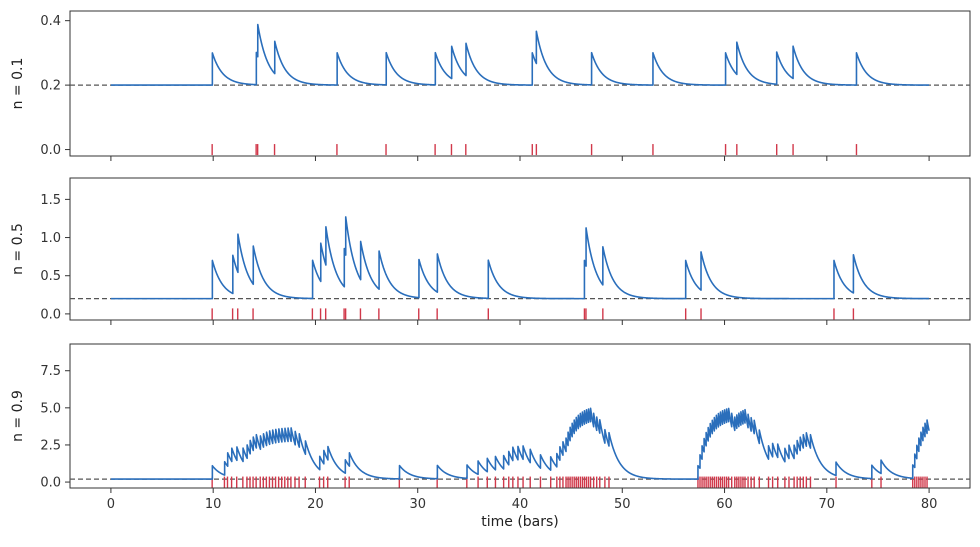 The image size is (980, 547). I want to click on x-tick-label: 30, so click(417, 504).